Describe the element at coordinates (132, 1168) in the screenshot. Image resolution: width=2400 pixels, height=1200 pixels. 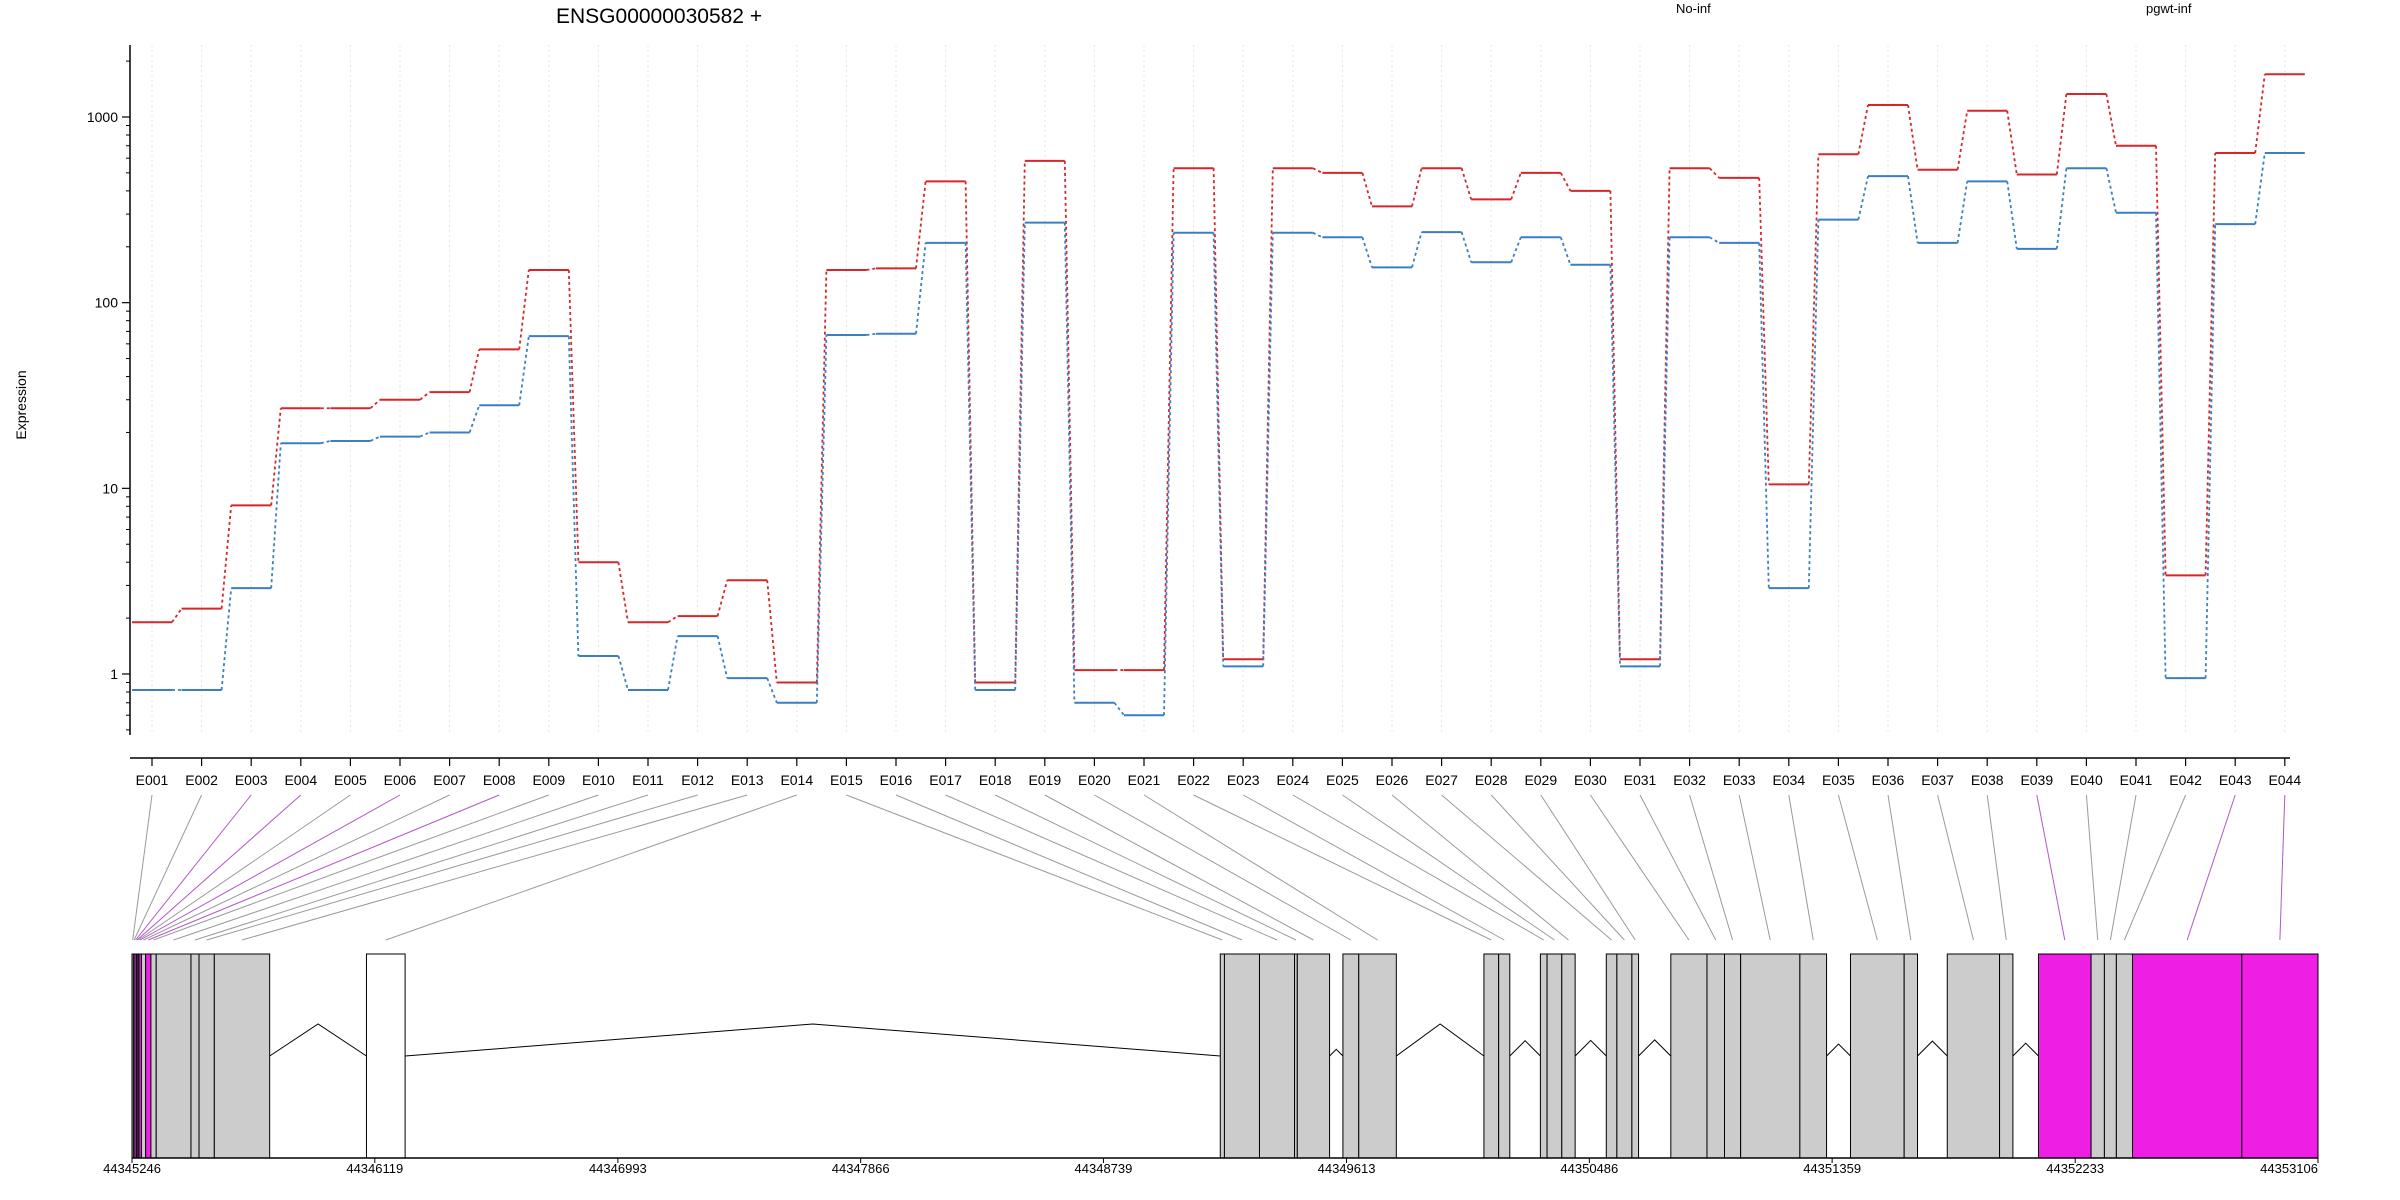
I see `coord-tick-label: 44345246` at that location.